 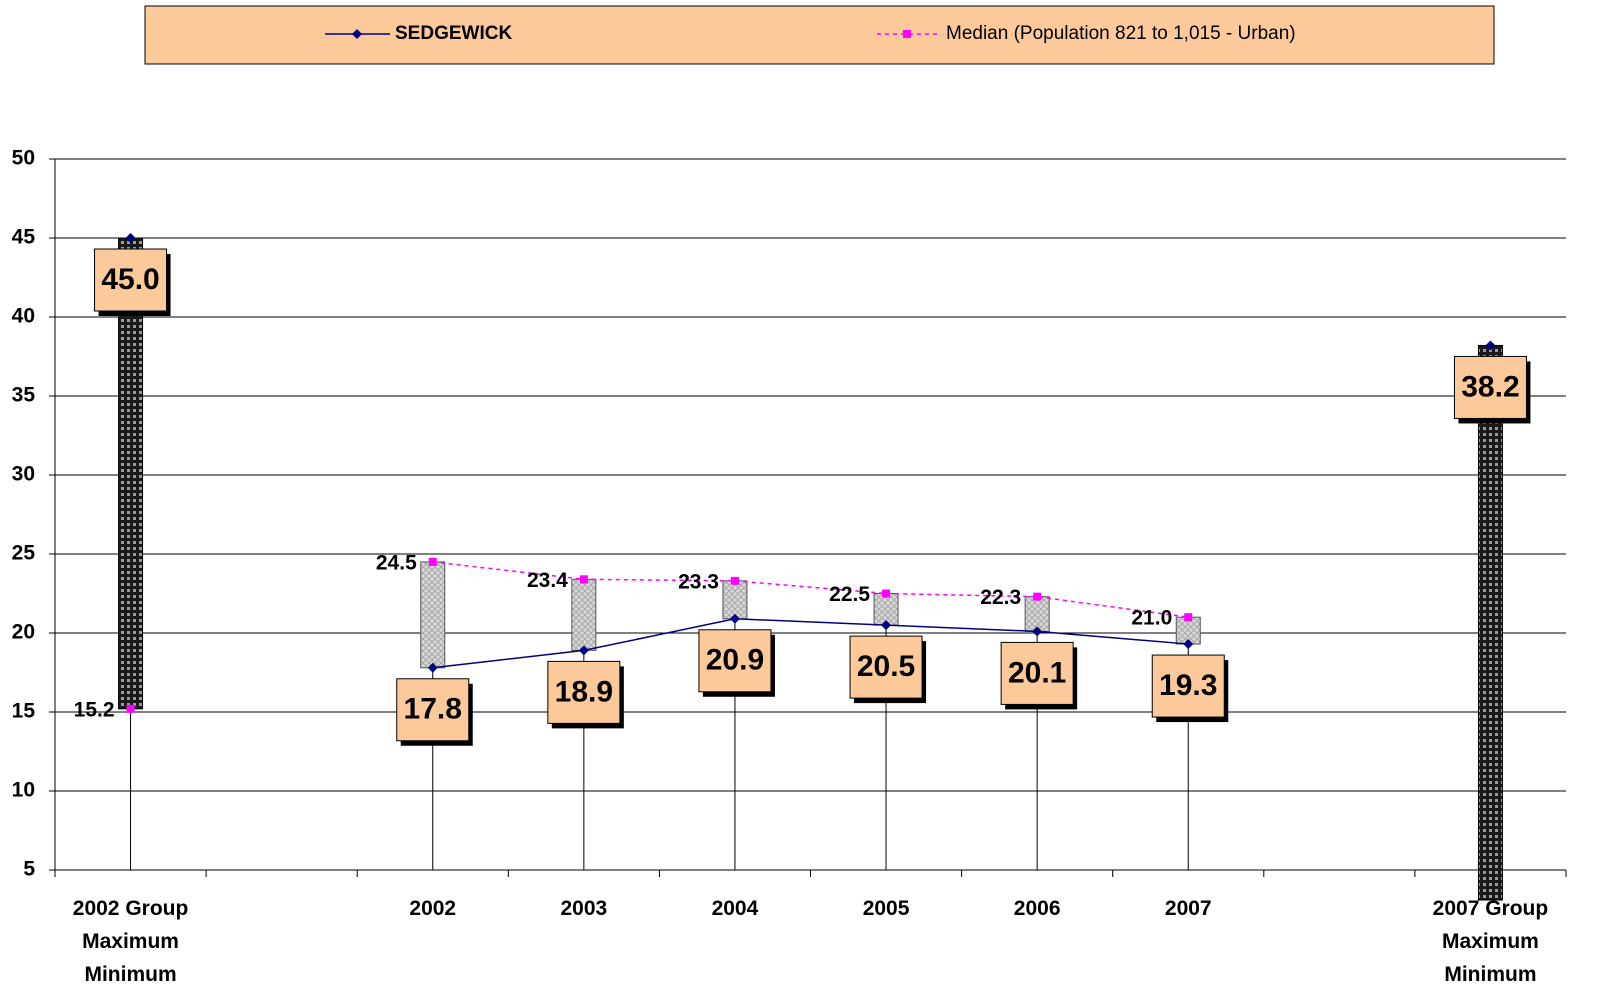 What do you see at coordinates (24, 237) in the screenshot?
I see `y-tick-label: 45` at bounding box center [24, 237].